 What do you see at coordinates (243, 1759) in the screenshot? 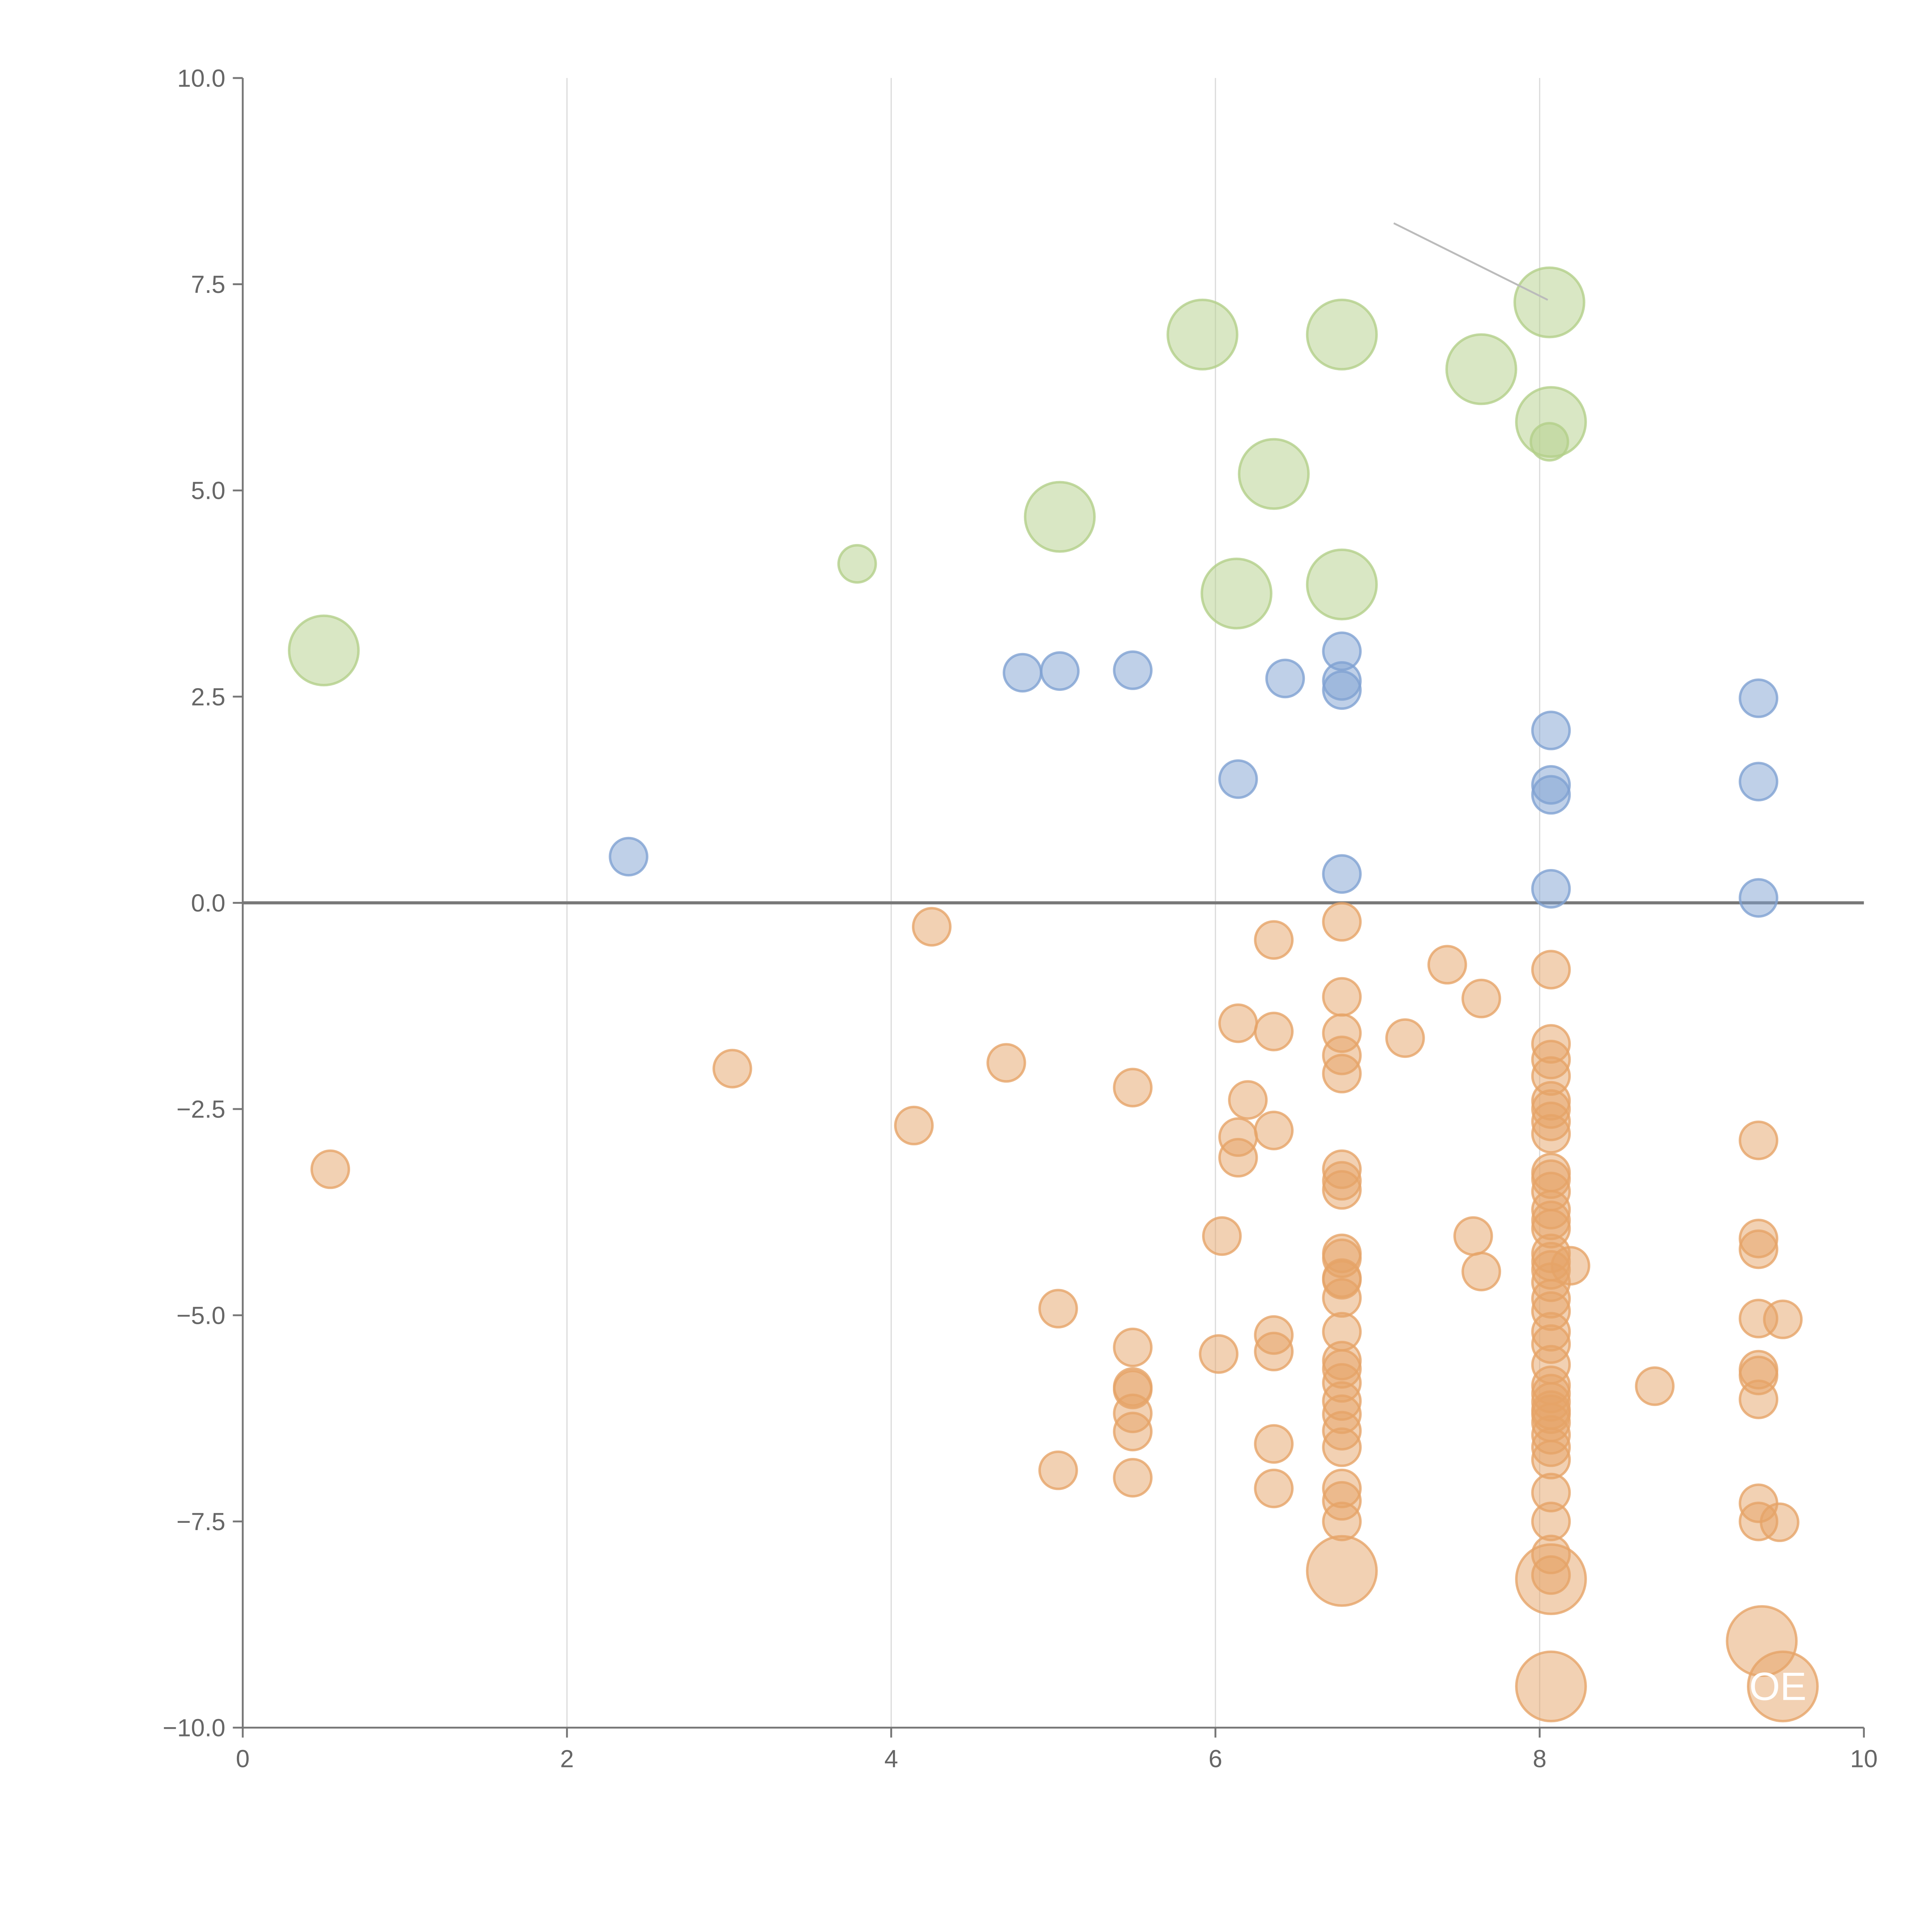
I see `x-tick-label: 0` at bounding box center [243, 1759].